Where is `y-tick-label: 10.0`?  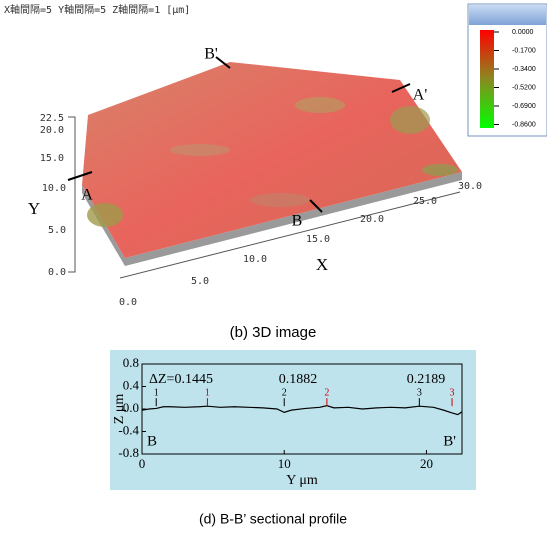 y-tick-label: 10.0 is located at coordinates (54, 188).